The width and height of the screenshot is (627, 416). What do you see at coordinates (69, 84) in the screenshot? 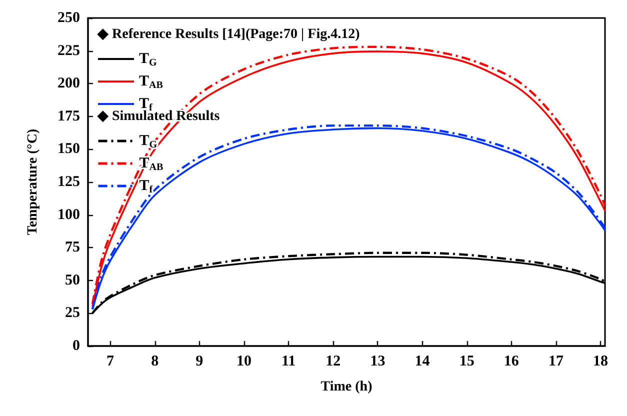
I see `y-tick-label: 200` at bounding box center [69, 84].